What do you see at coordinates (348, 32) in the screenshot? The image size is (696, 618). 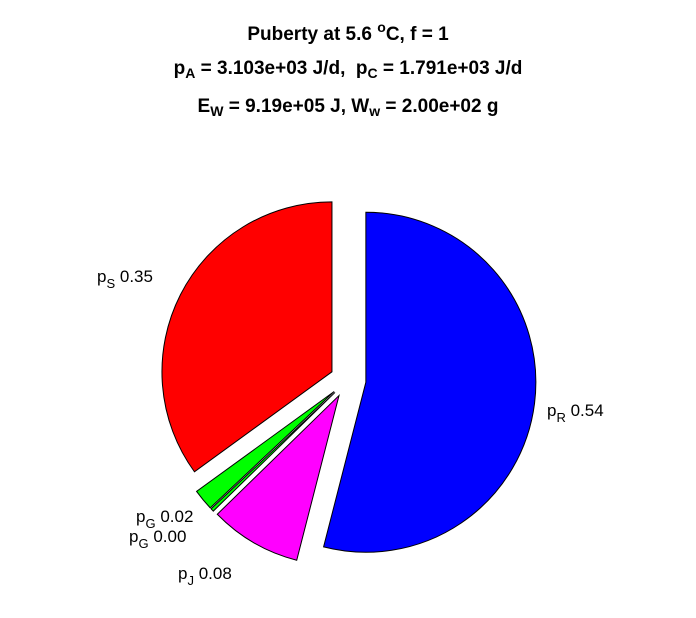 I see `title-line-1: Puberty at 5.6 oC, f = 1` at bounding box center [348, 32].